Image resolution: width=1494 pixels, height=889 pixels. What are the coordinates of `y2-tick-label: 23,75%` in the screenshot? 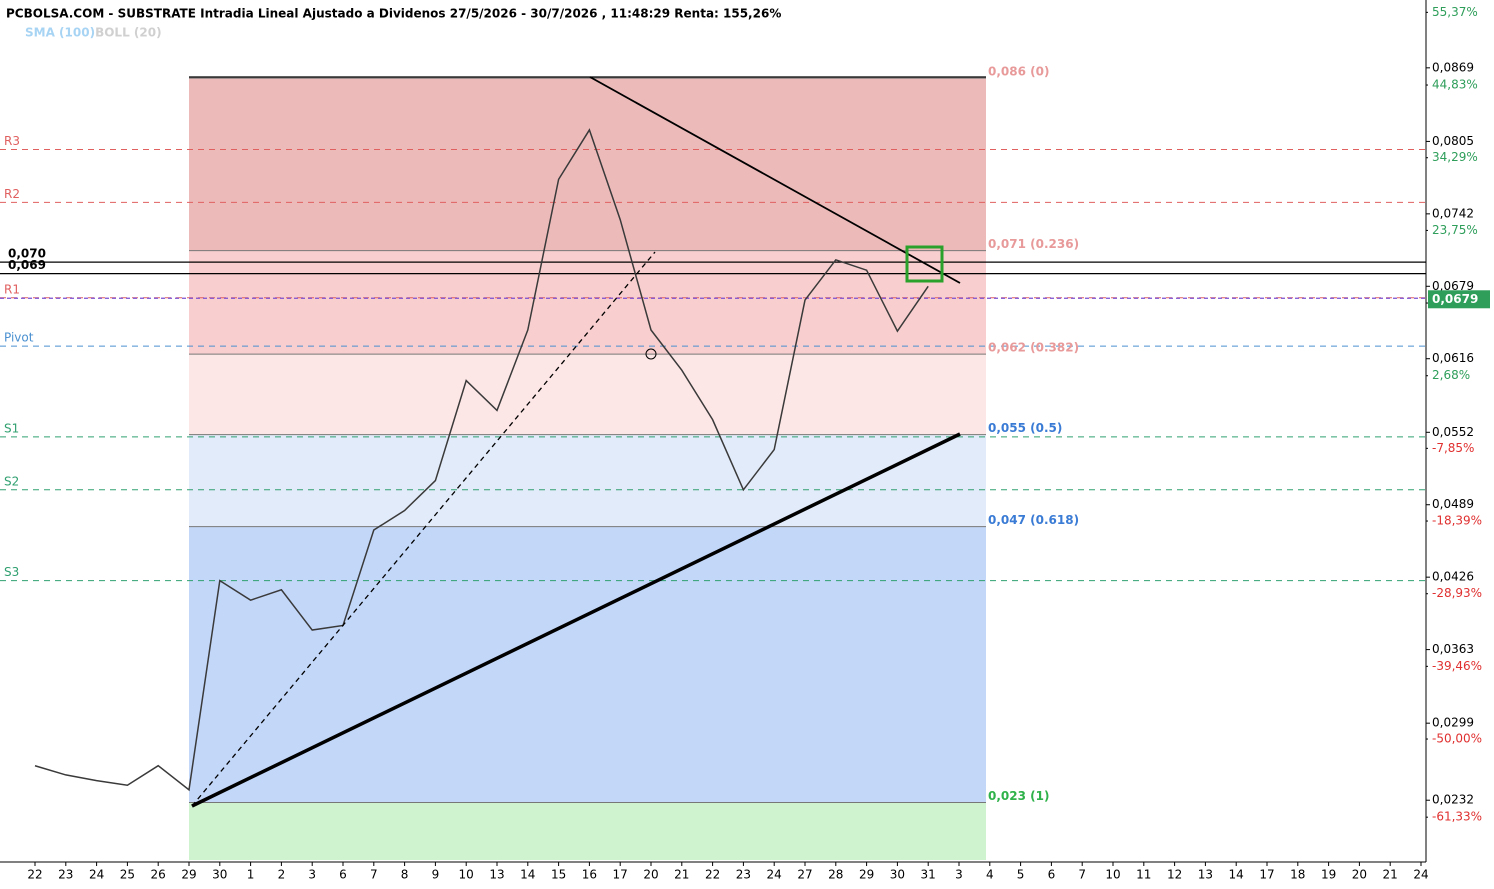 It's located at (1455, 230).